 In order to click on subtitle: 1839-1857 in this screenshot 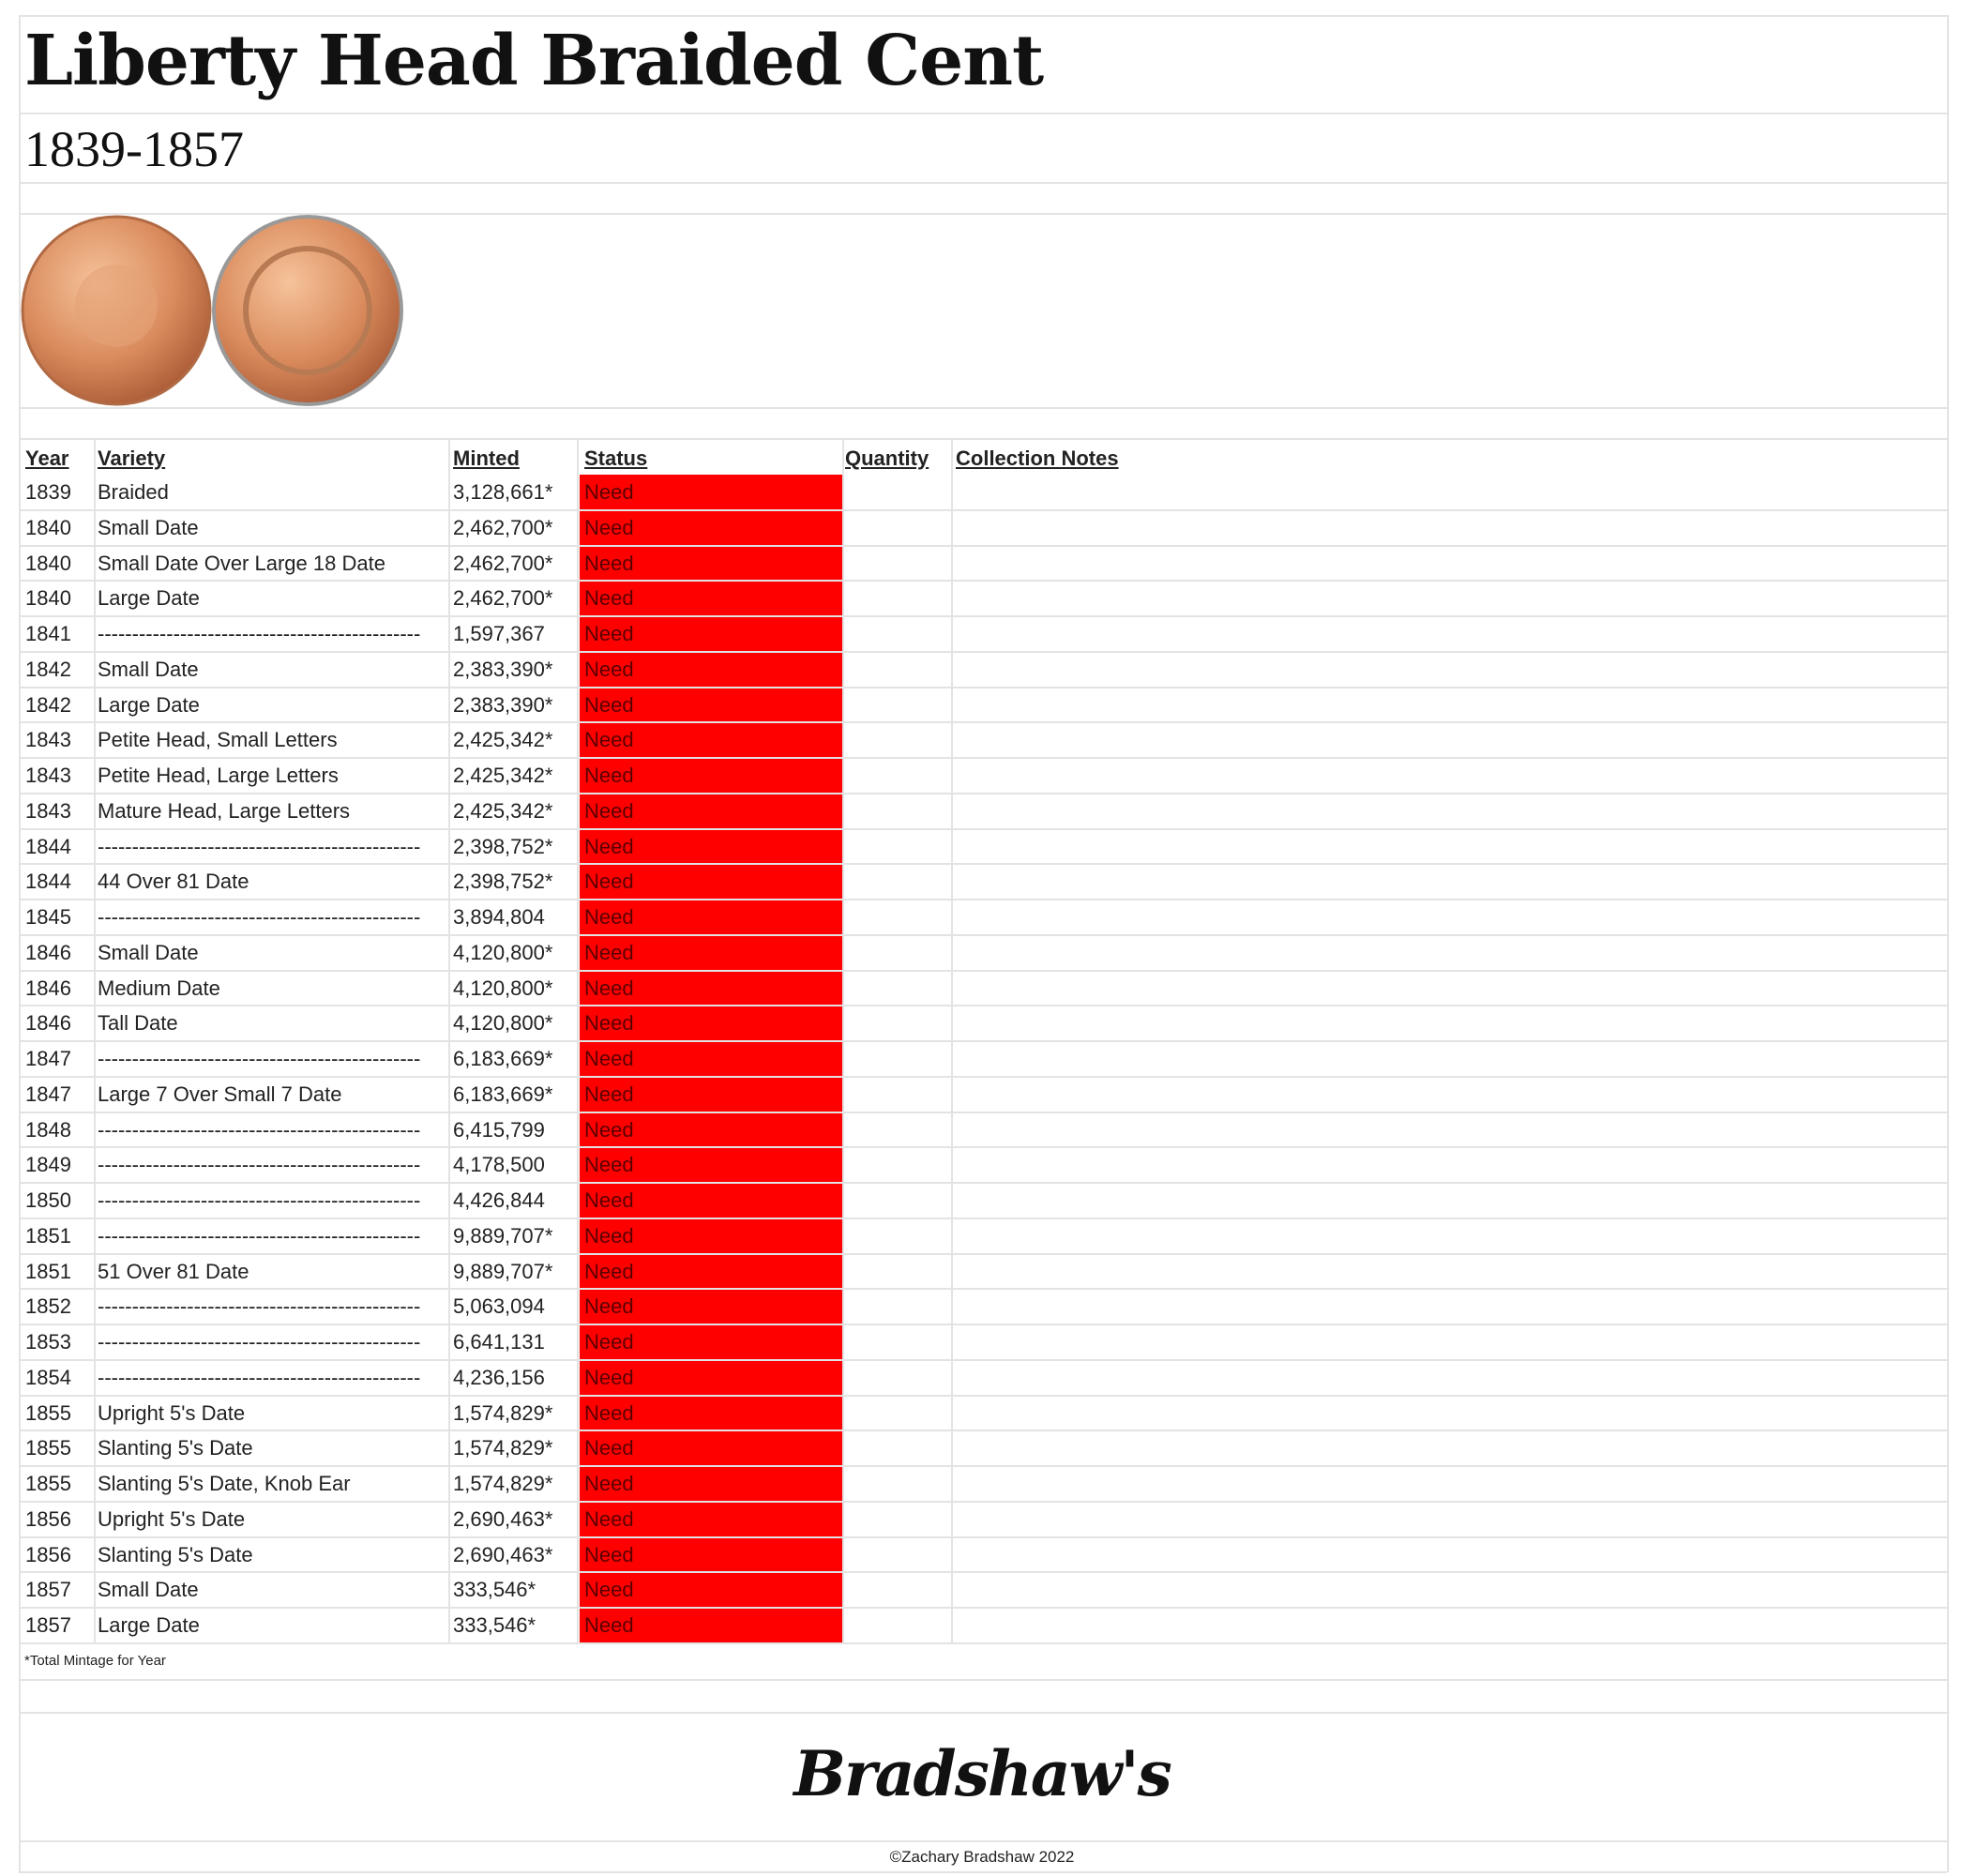, I will do `click(134, 149)`.